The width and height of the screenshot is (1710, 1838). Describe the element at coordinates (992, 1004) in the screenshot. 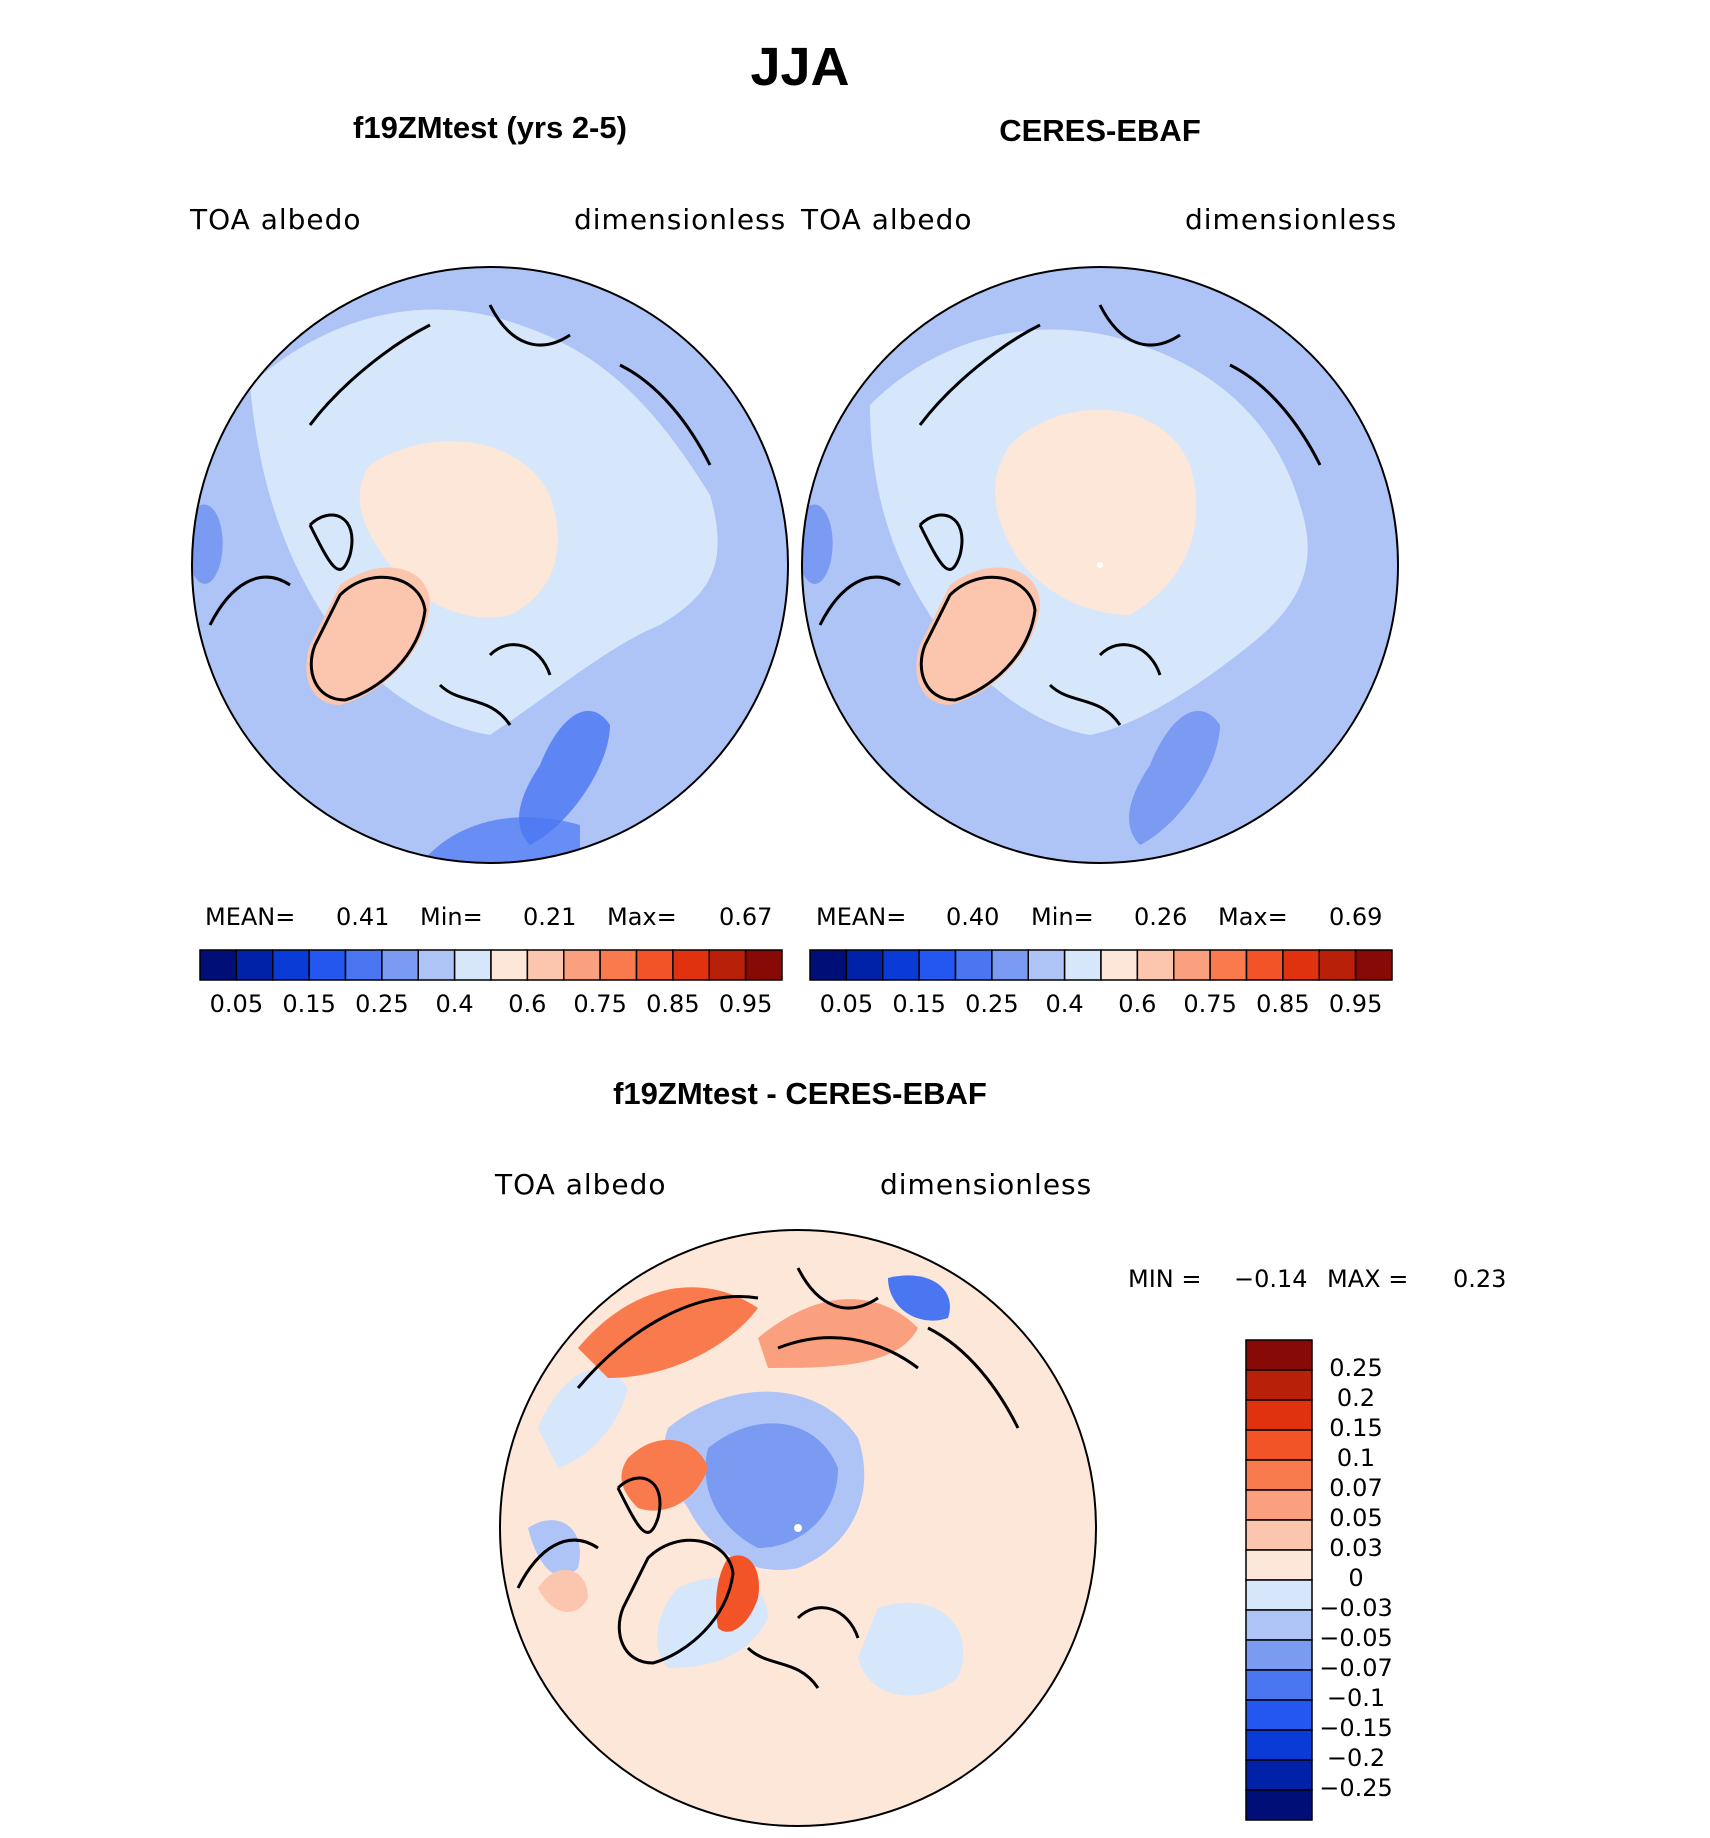

I see `panel-2-colorbar-tick-label: 0.25` at that location.